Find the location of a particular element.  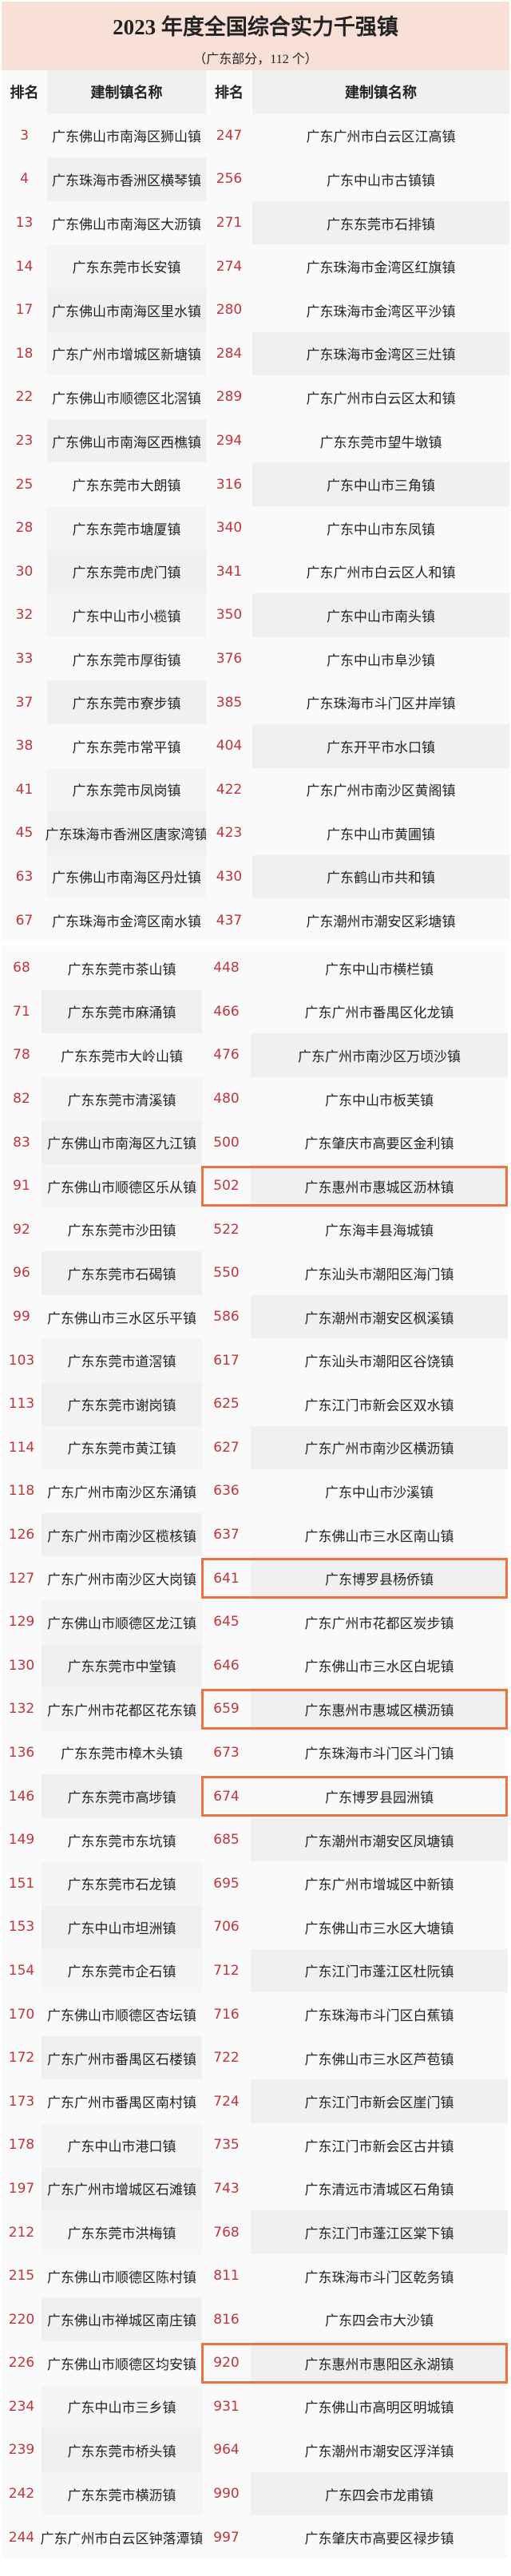

header-town-name: 建制镇名称 is located at coordinates (126, 92).